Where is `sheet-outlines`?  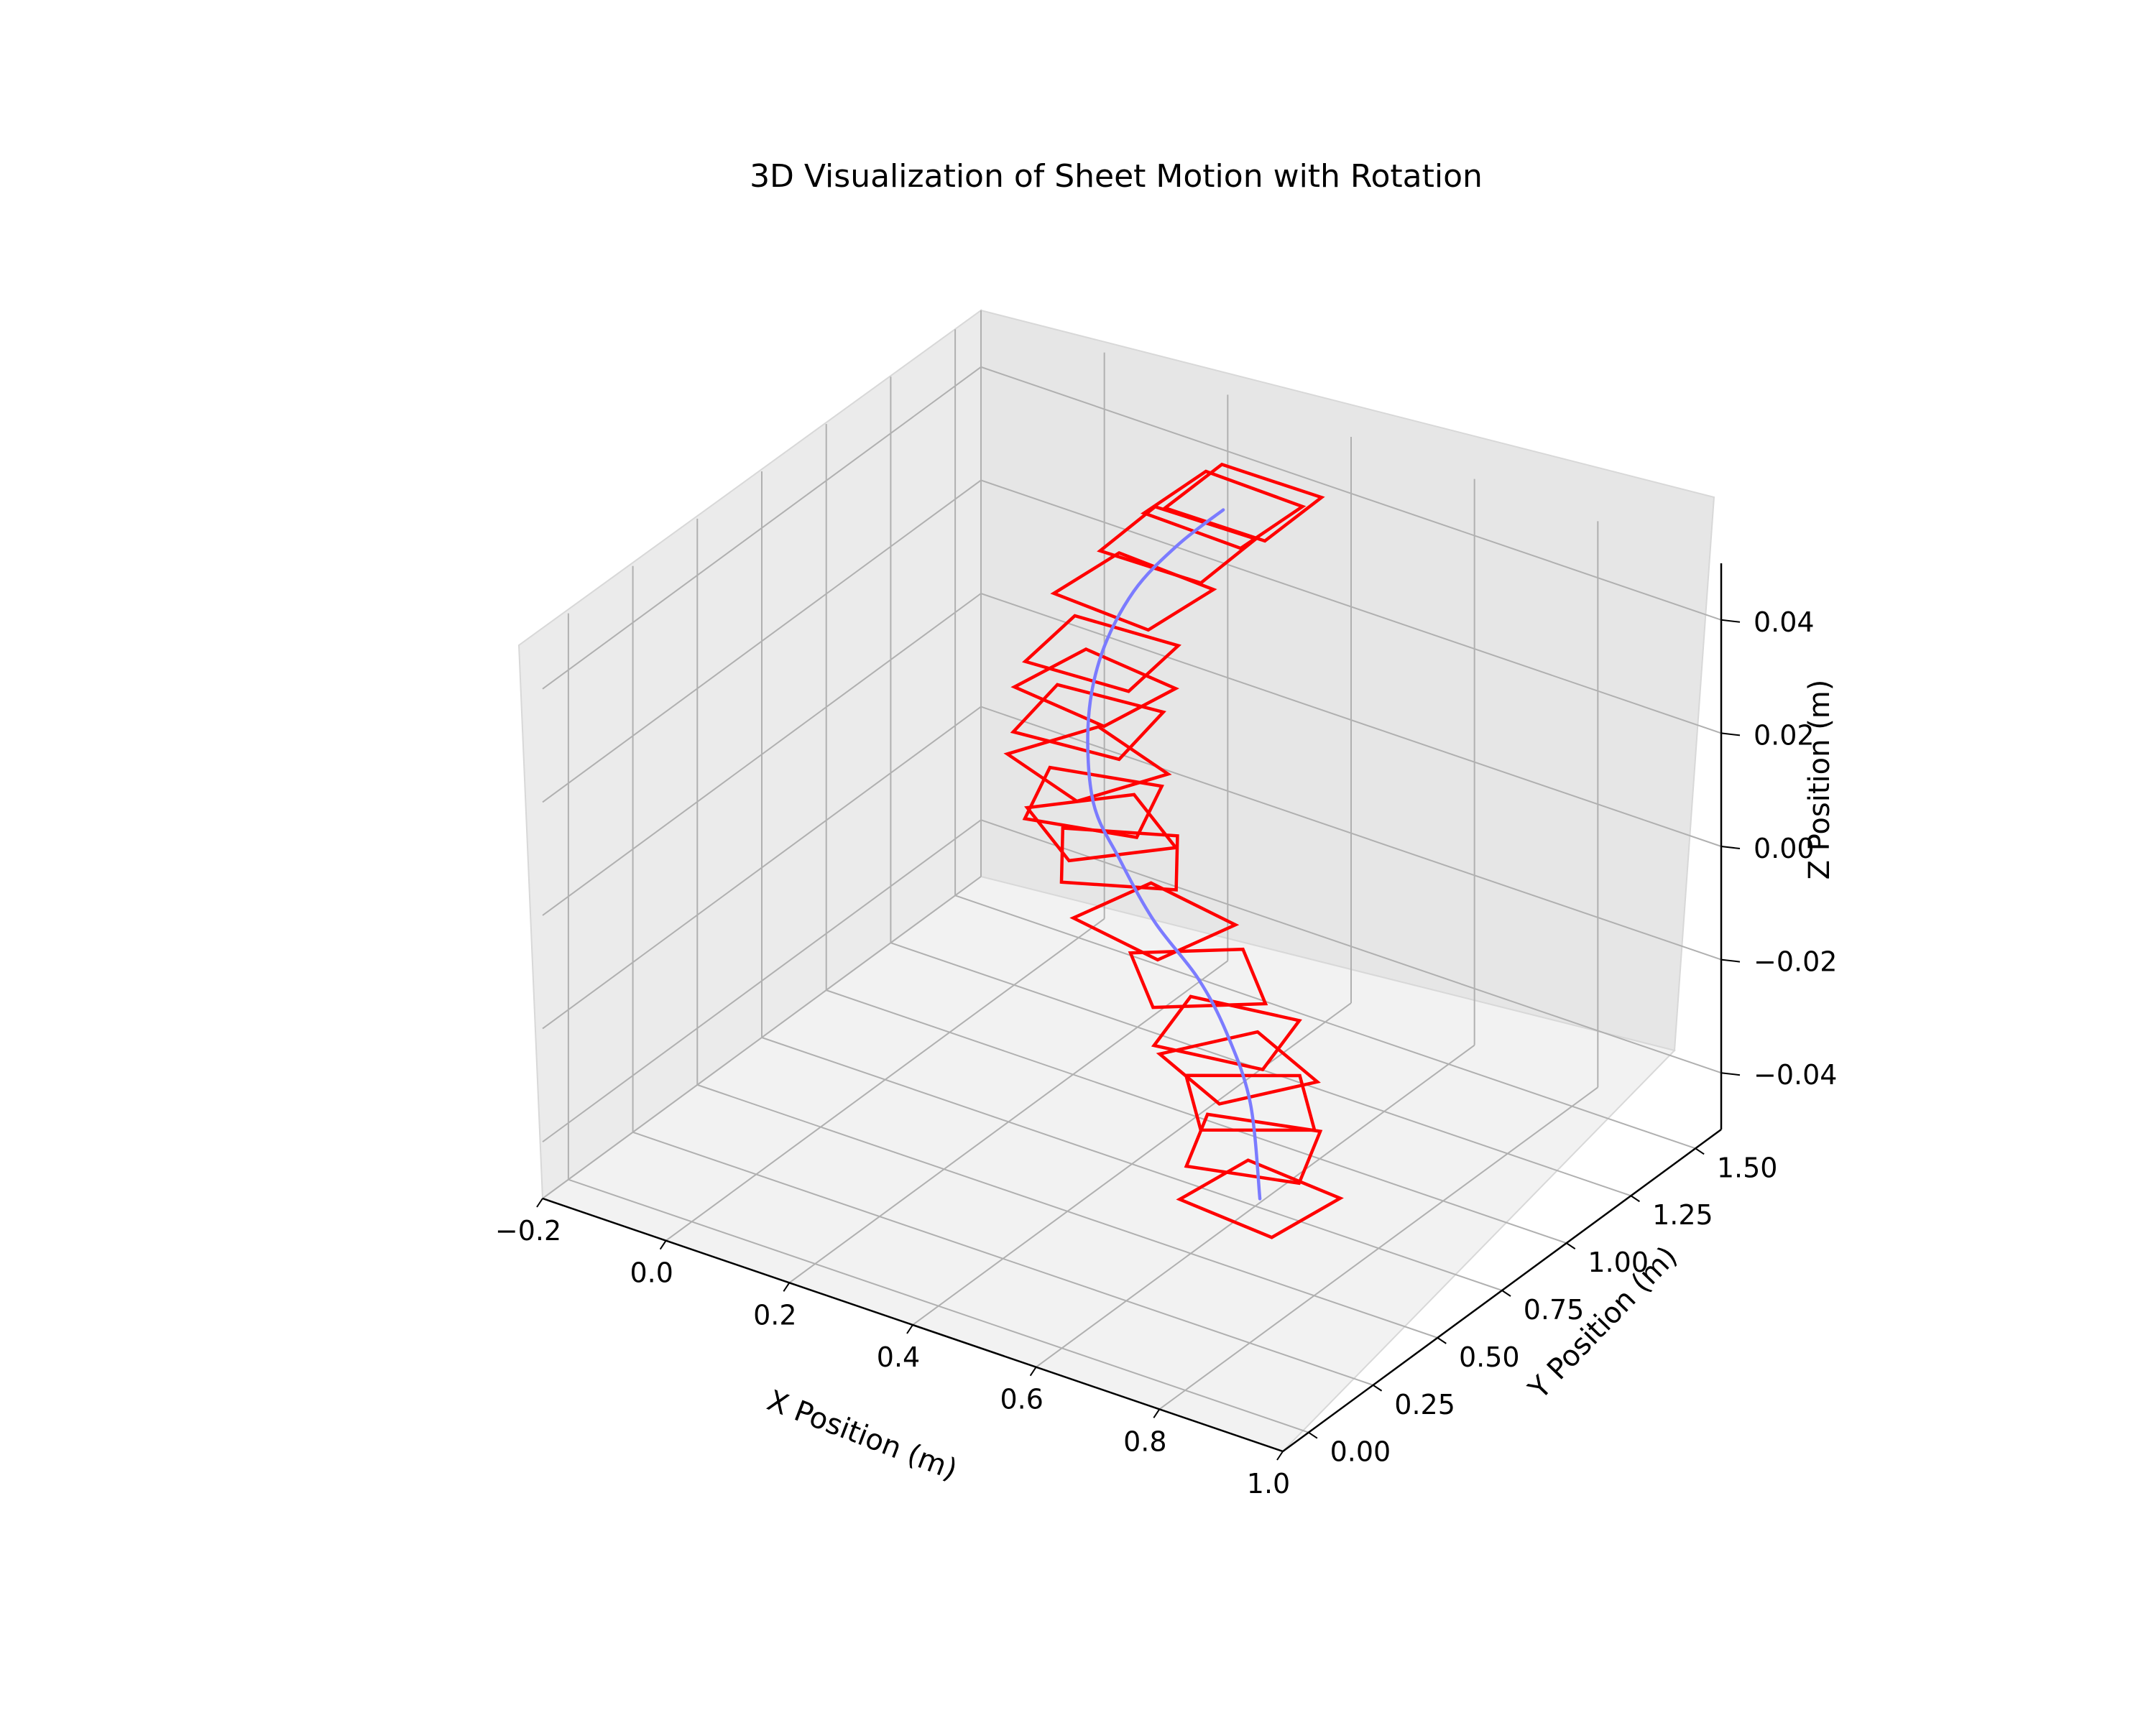
sheet-outlines is located at coordinates (1173, 850).